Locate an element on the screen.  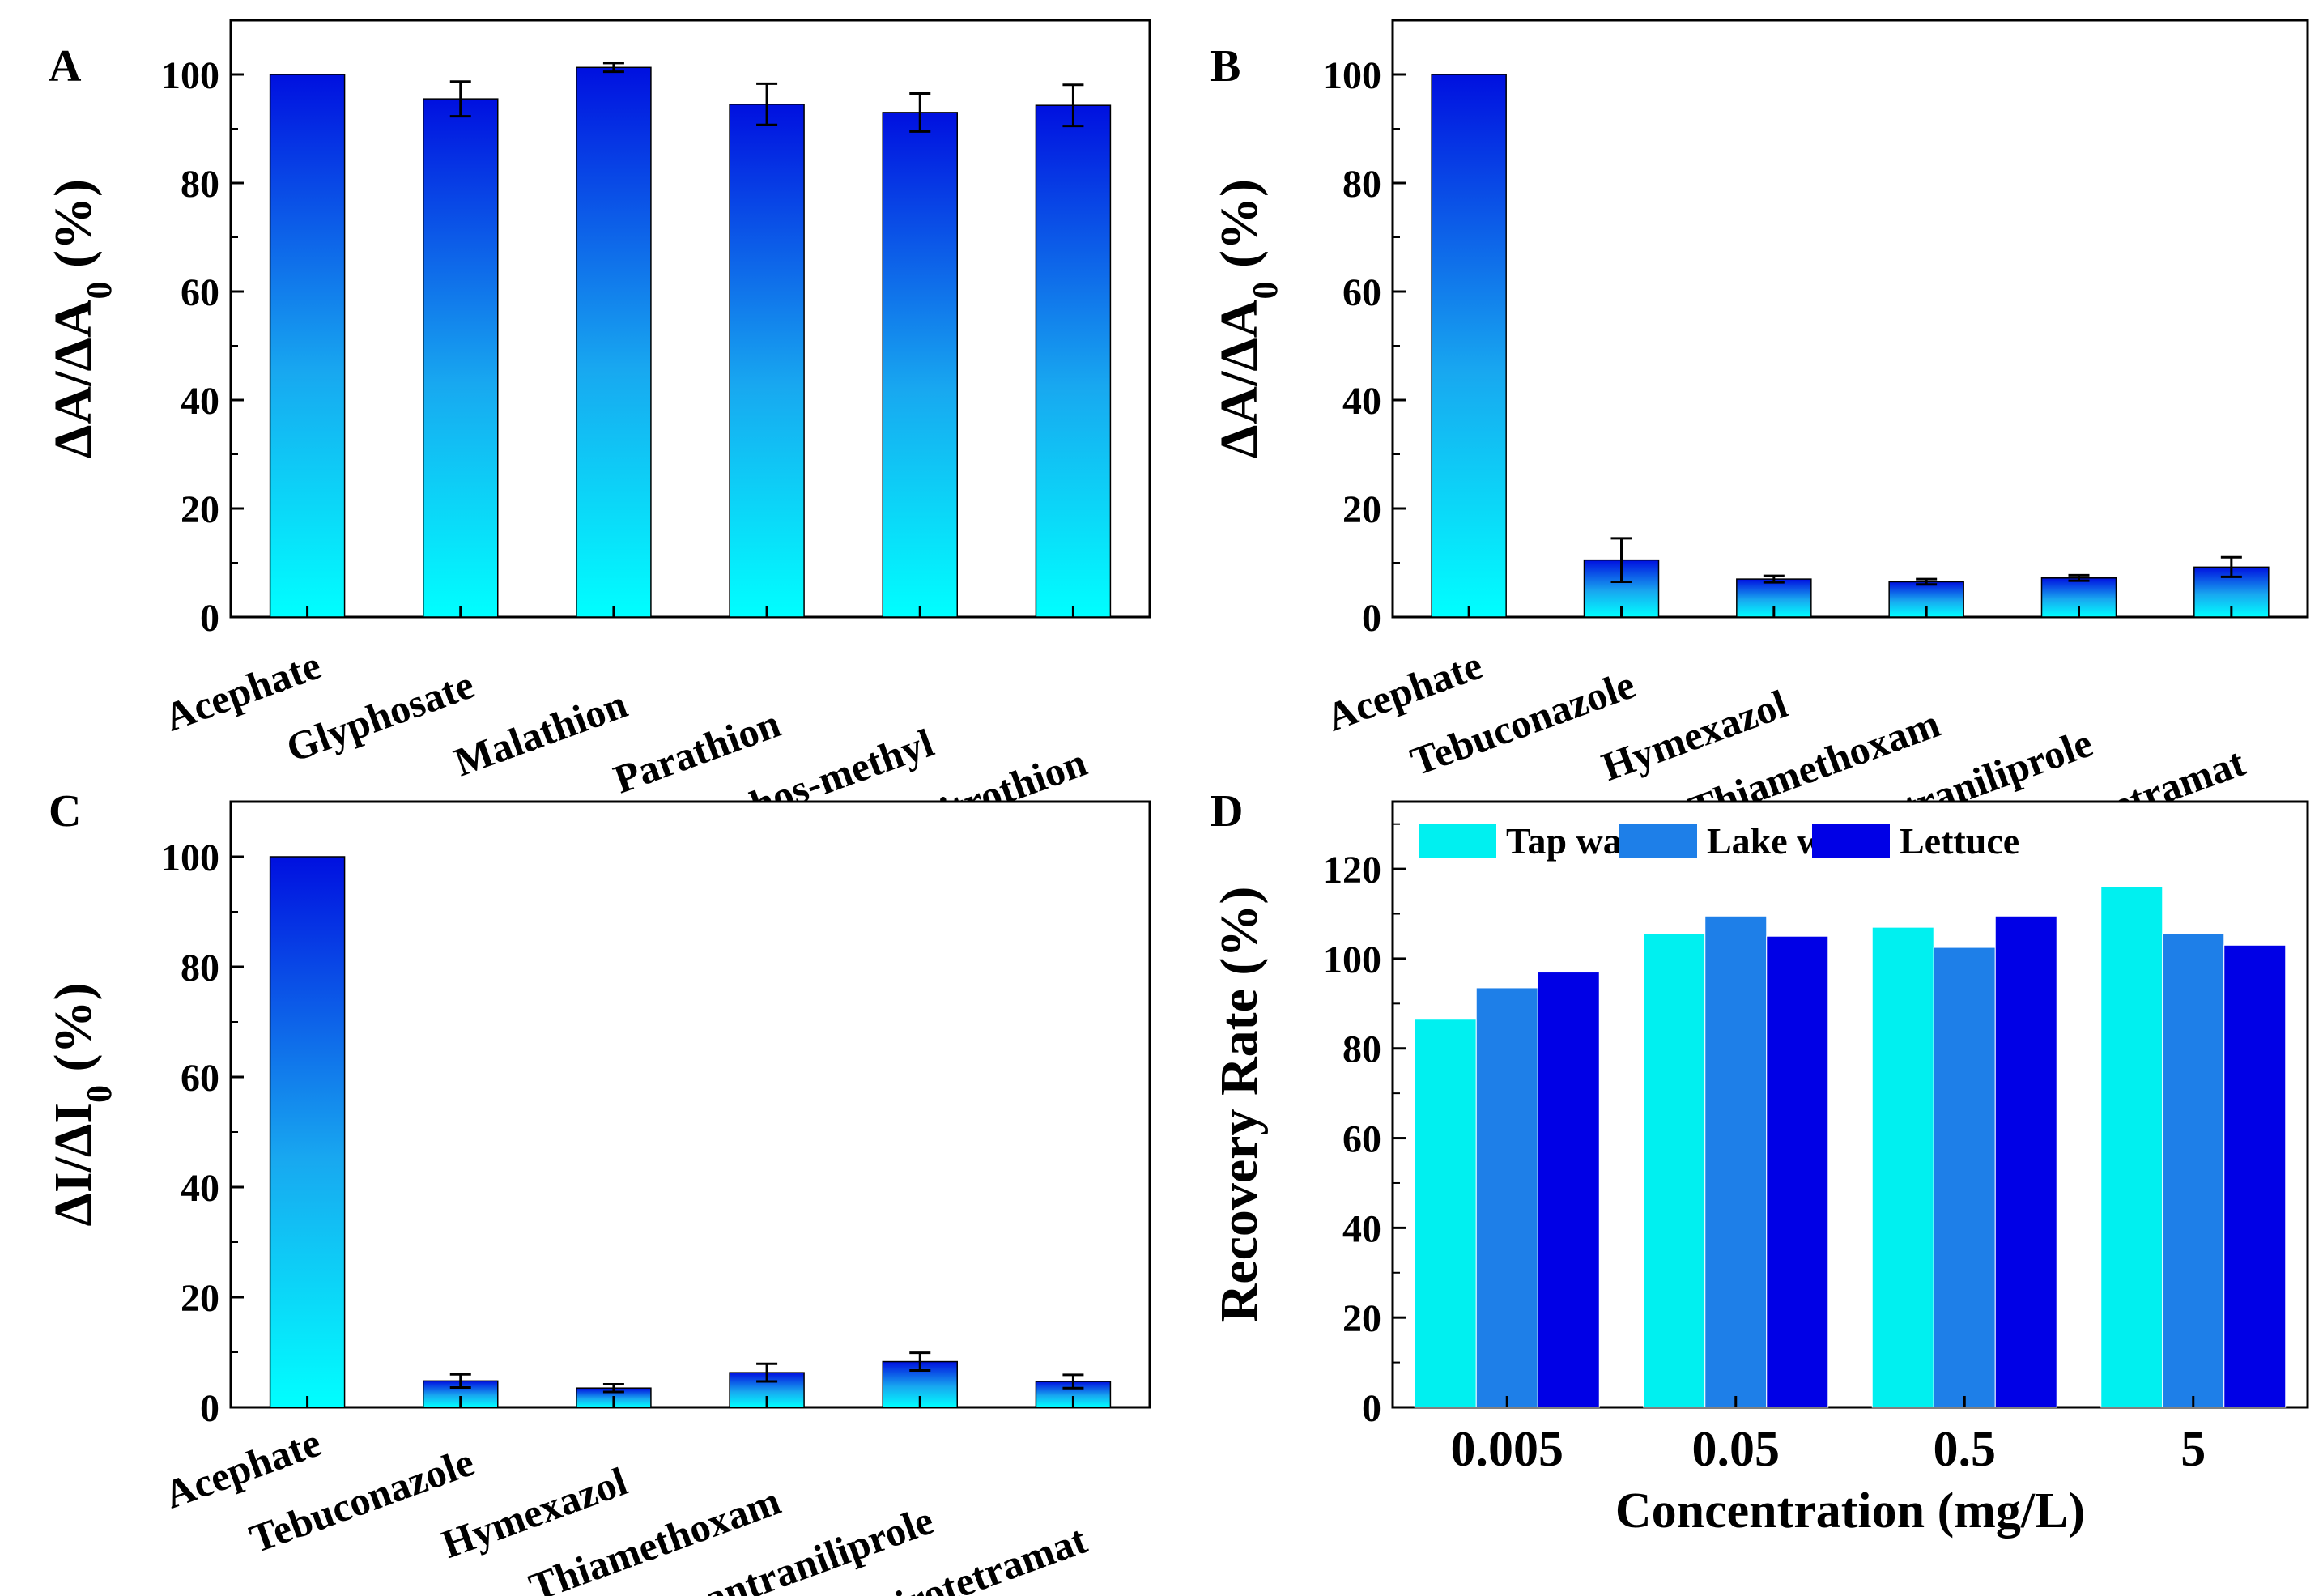
panel-label: D is located at coordinates (1226, 811).